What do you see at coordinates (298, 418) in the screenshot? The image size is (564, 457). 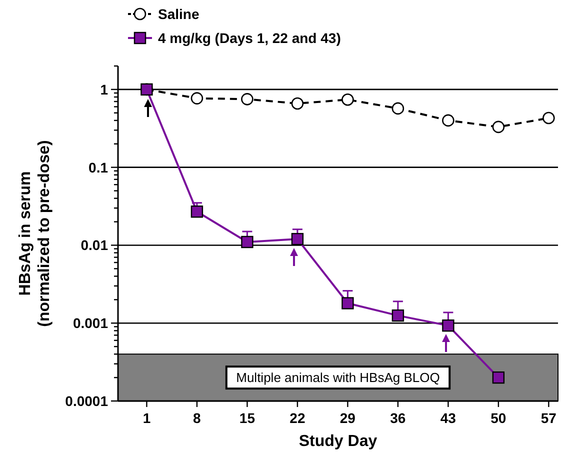 I see `x-tick-label: 22` at bounding box center [298, 418].